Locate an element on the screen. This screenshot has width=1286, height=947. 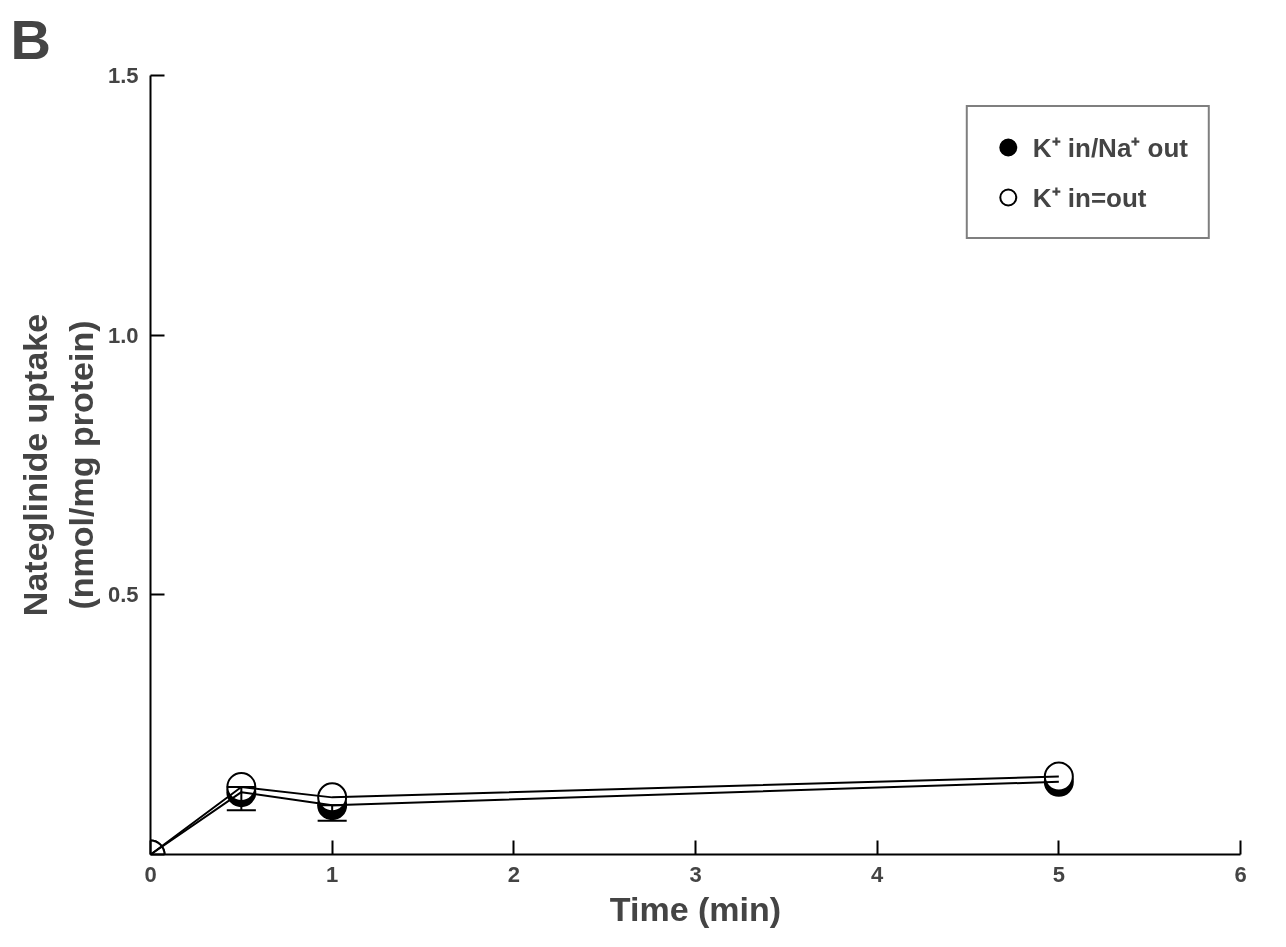
x-tick-label: 4 is located at coordinates (878, 874).